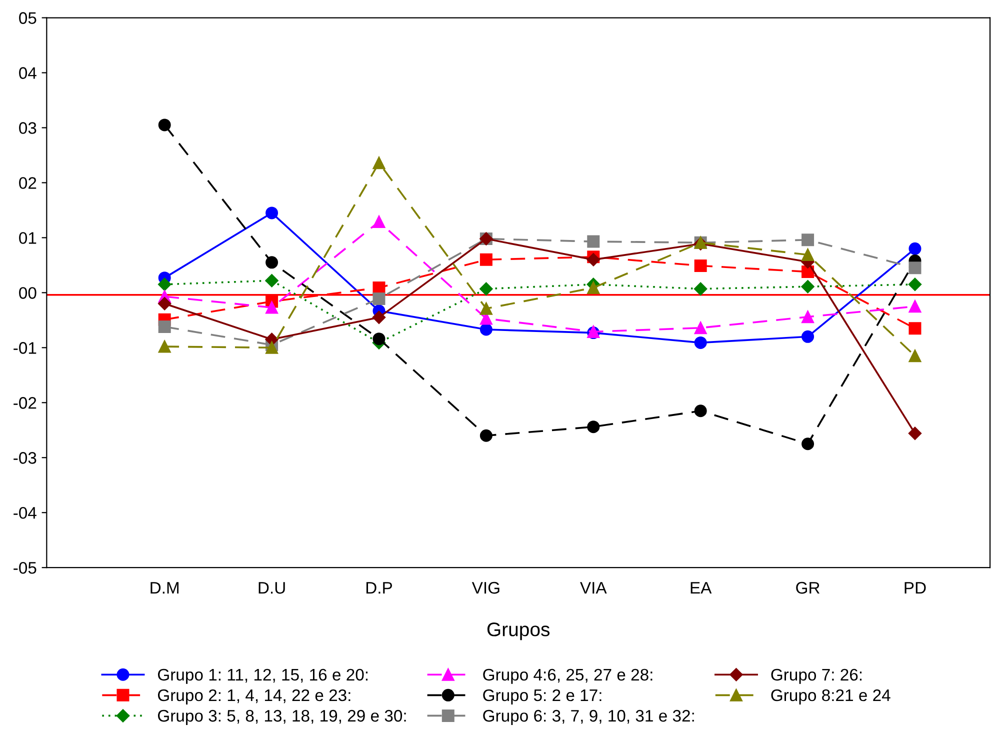 Image resolution: width=993 pixels, height=740 pixels. Describe the element at coordinates (588, 717) in the screenshot. I see `legend-label: Grupo 6: 3, 7, 9, 10, 31 e 32:` at that location.